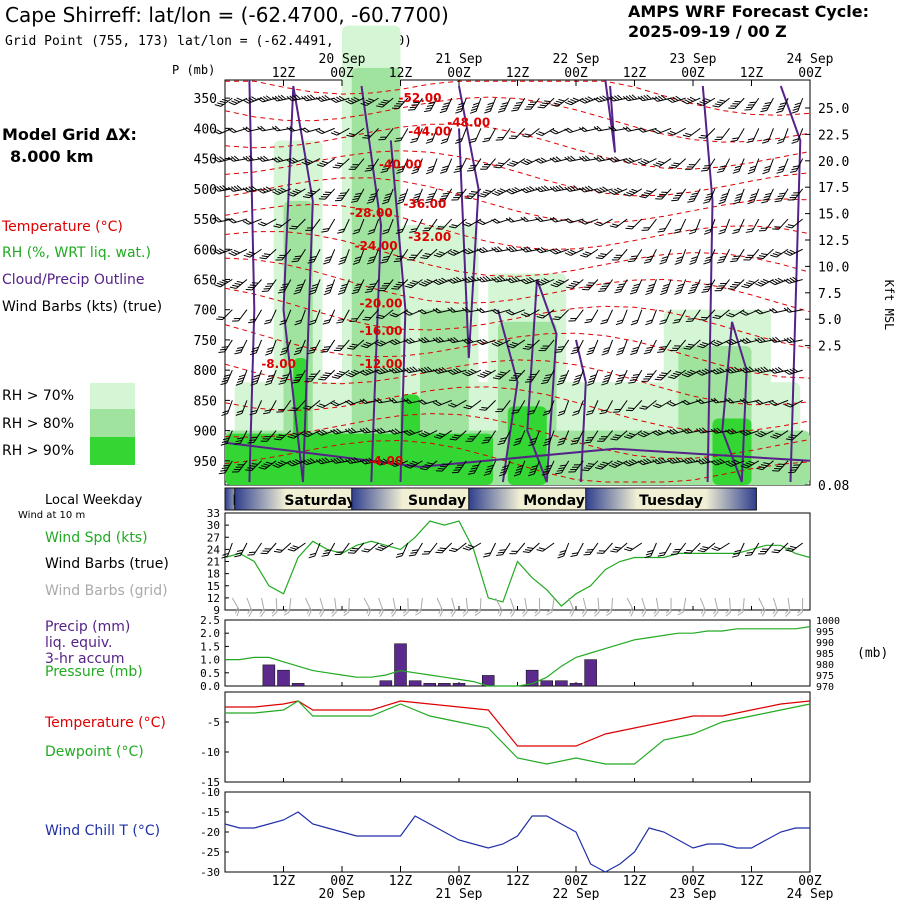  Describe the element at coordinates (872, 653) in the screenshot. I see `pressure-unit-label: (mb)` at that location.